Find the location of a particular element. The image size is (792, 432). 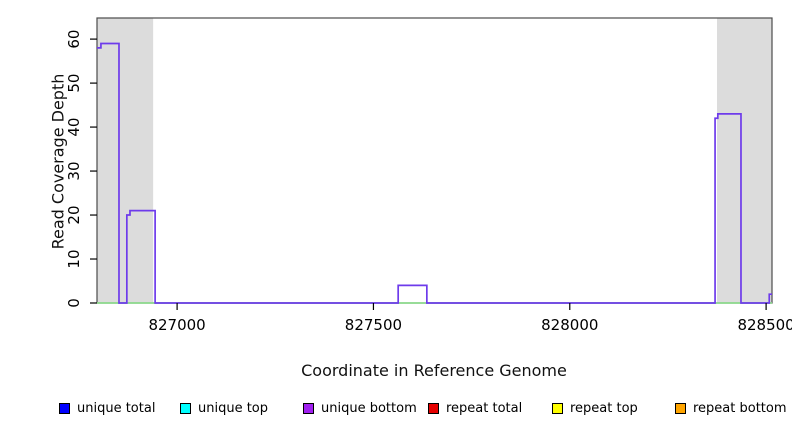

legend-label: repeat top is located at coordinates (604, 408).